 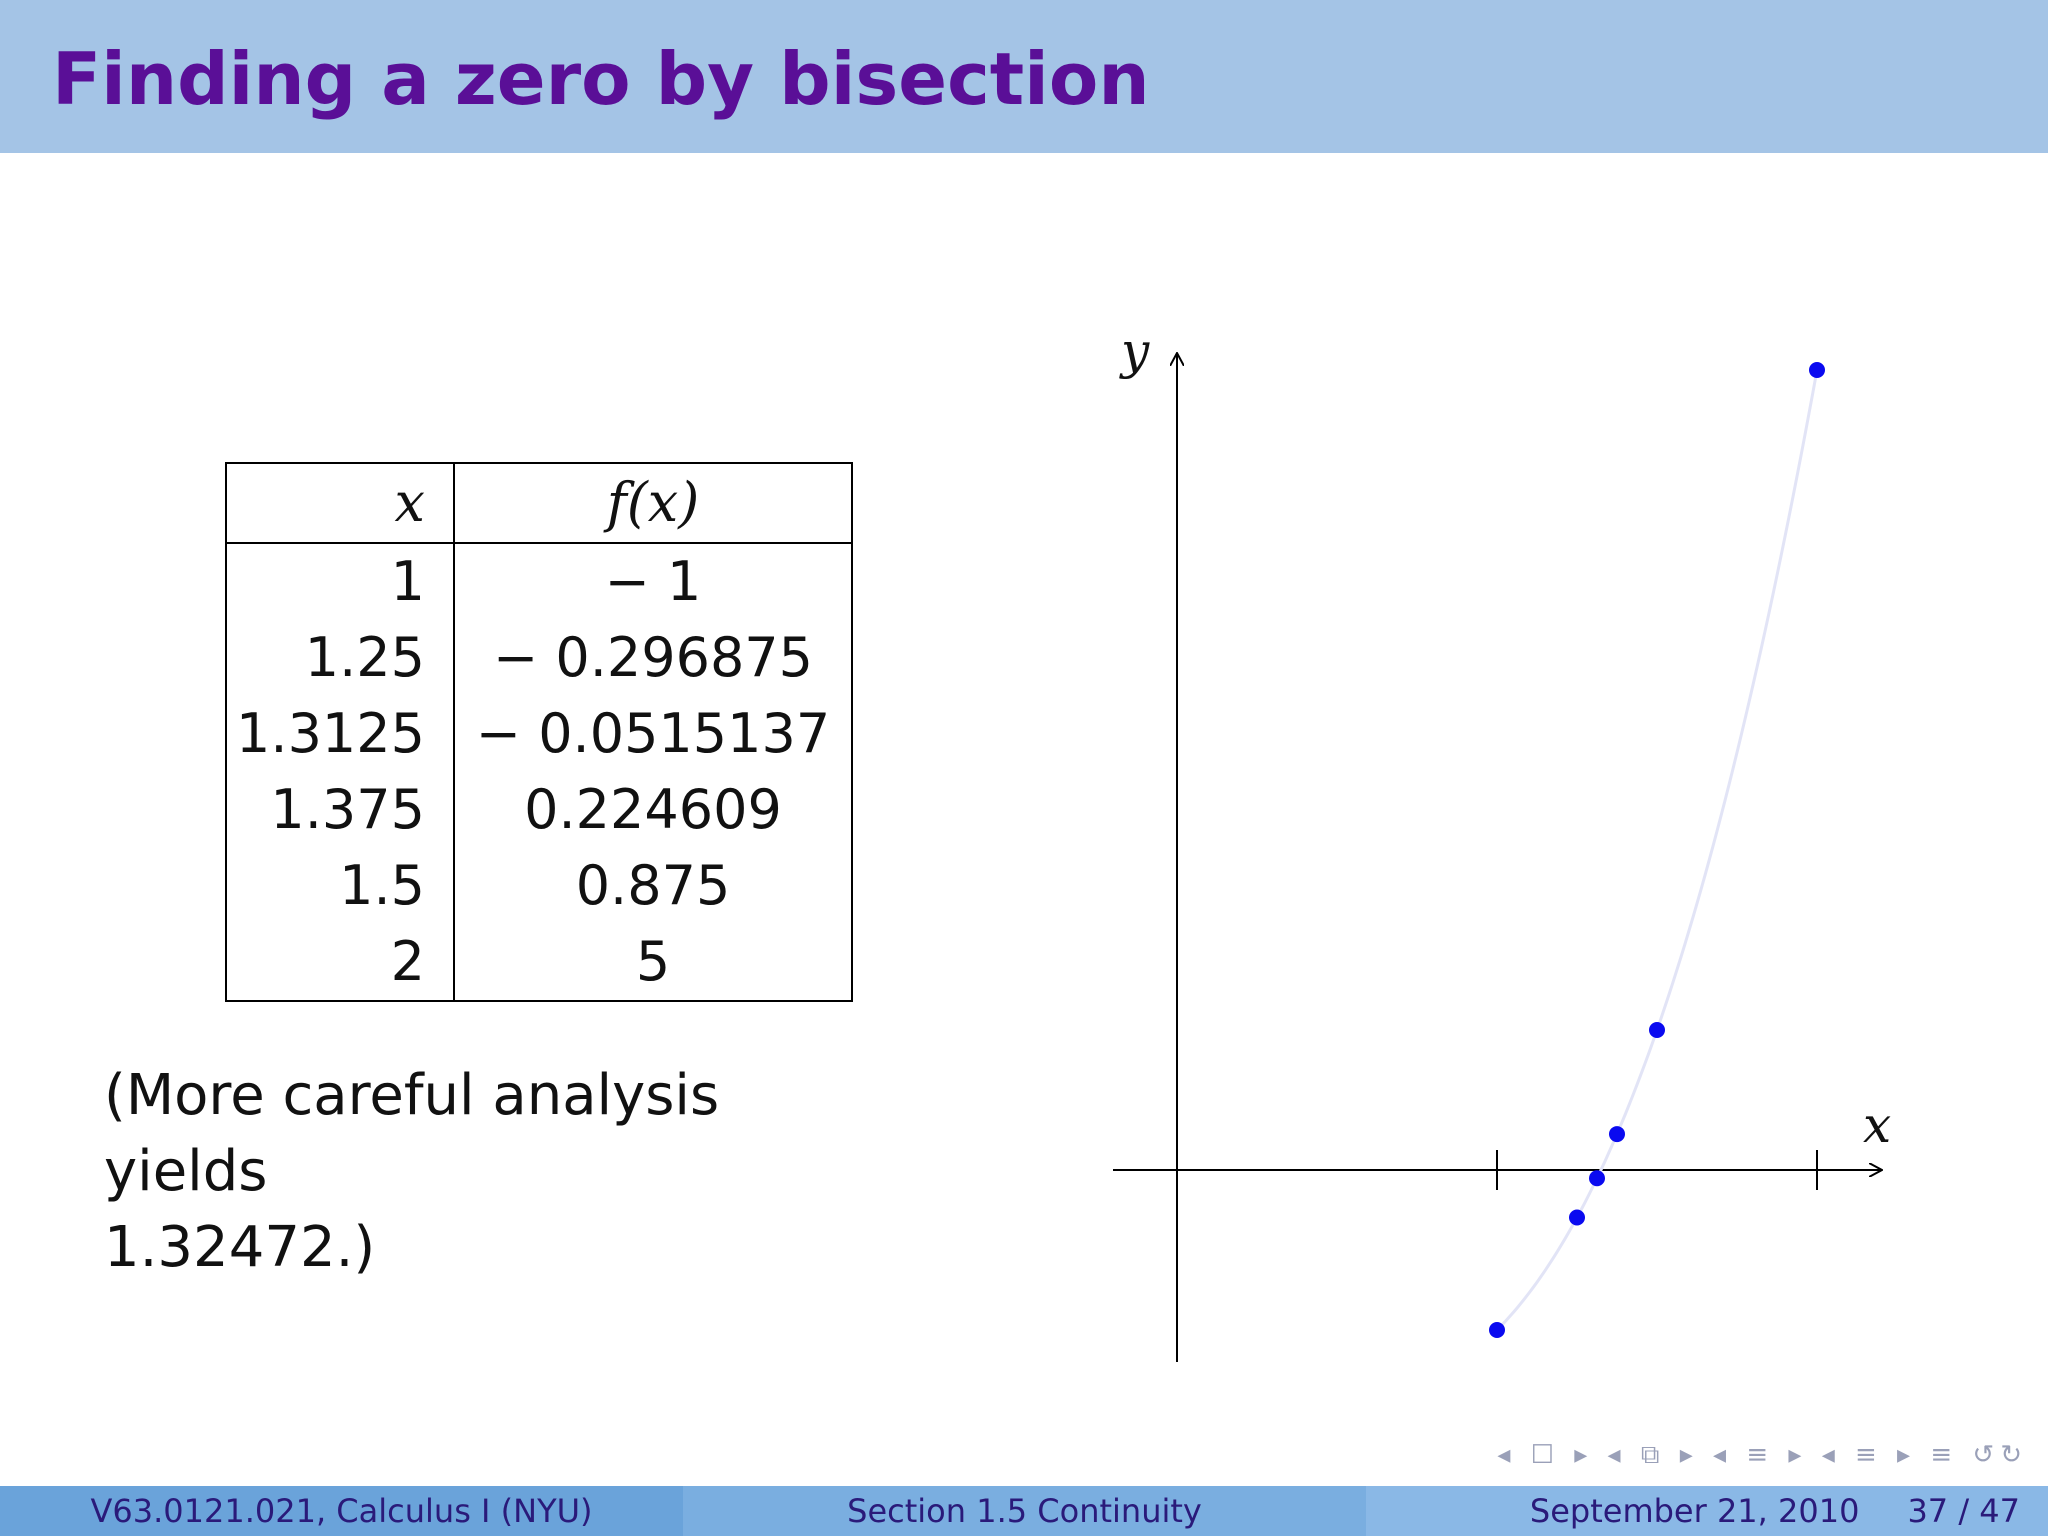 I want to click on y-axis-label: y, so click(x=1134, y=351).